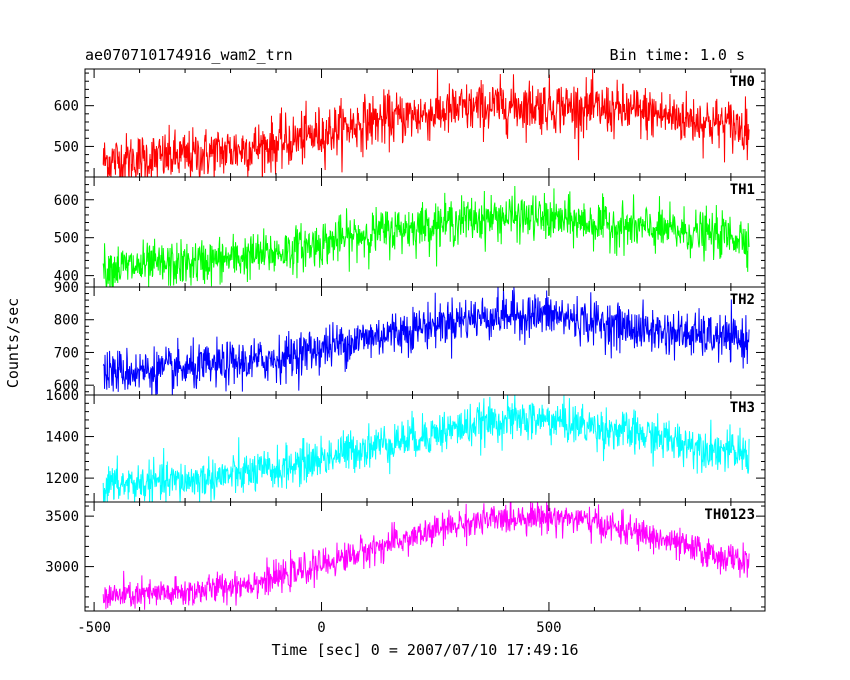 The width and height of the screenshot is (850, 680). I want to click on panel-th1: 400 500 600 TH1, so click(410, 232).